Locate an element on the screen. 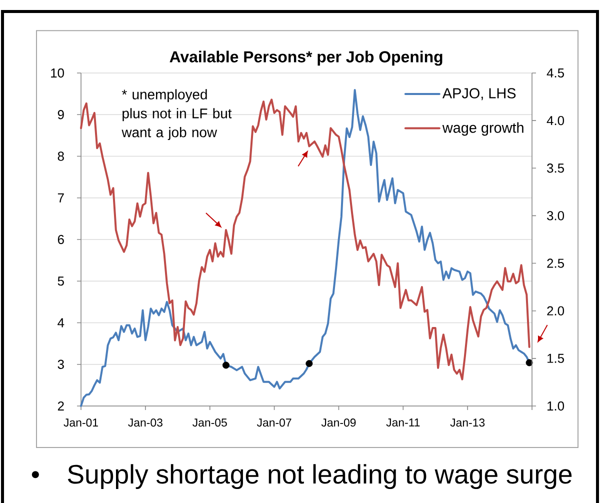 Image resolution: width=600 pixels, height=503 pixels. x-tick-label: Jan-01 is located at coordinates (81, 422).